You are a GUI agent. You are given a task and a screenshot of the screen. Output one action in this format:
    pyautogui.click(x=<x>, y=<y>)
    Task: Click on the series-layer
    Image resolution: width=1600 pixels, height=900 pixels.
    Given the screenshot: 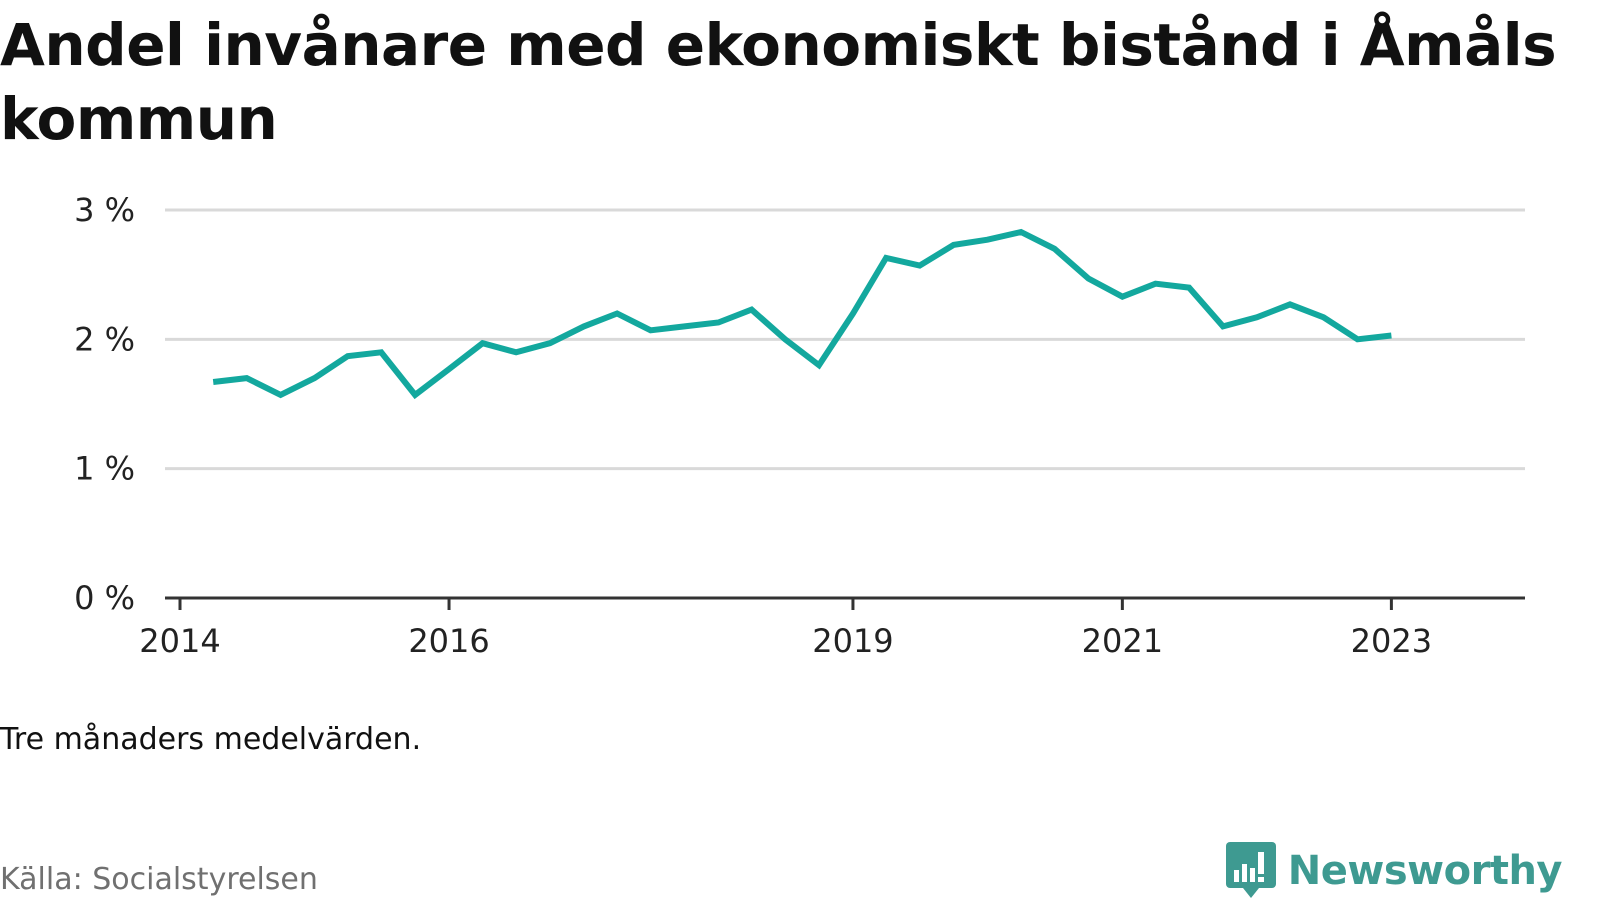 What is the action you would take?
    pyautogui.click(x=802, y=314)
    